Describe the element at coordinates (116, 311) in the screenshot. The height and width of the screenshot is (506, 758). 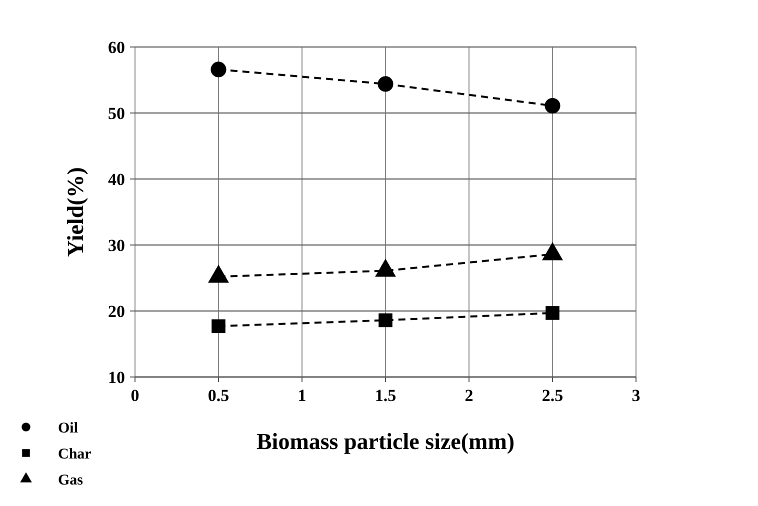
I see `y-tick-label: 20` at that location.